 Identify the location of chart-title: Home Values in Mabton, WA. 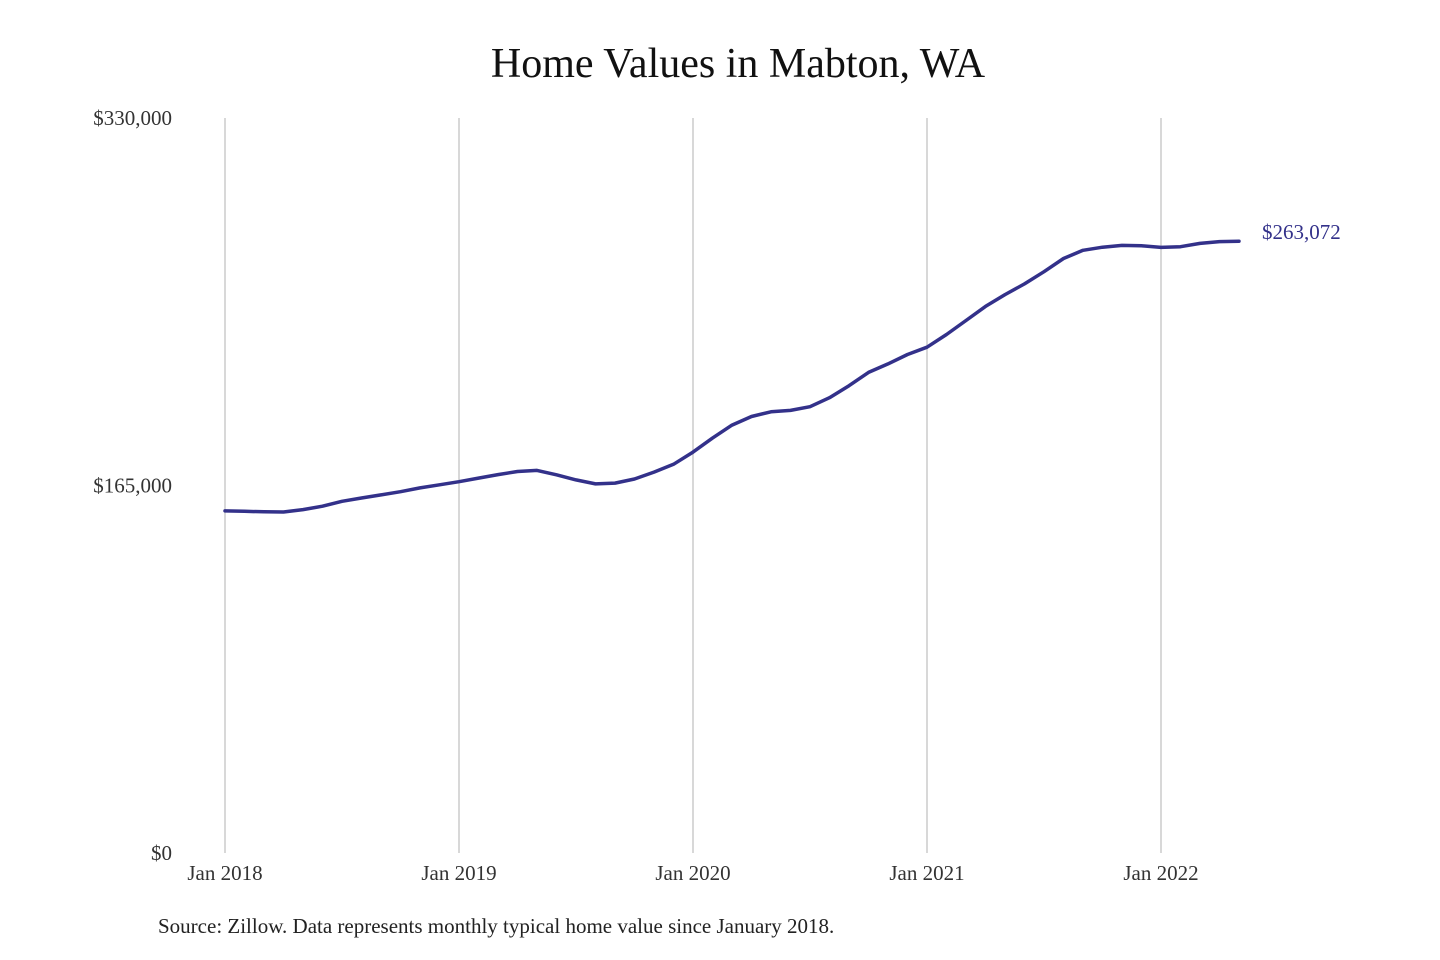
(738, 64).